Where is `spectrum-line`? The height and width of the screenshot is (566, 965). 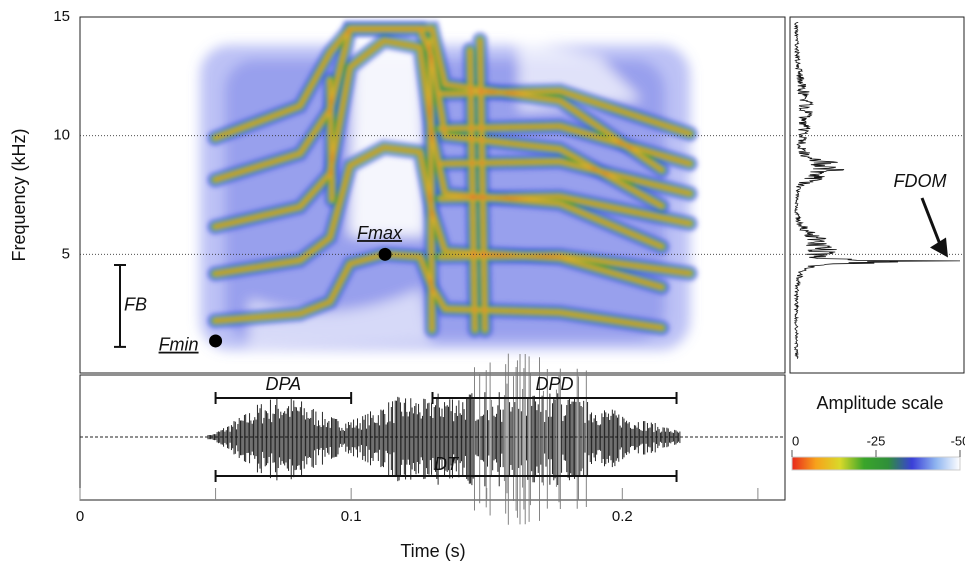 spectrum-line is located at coordinates (877, 190).